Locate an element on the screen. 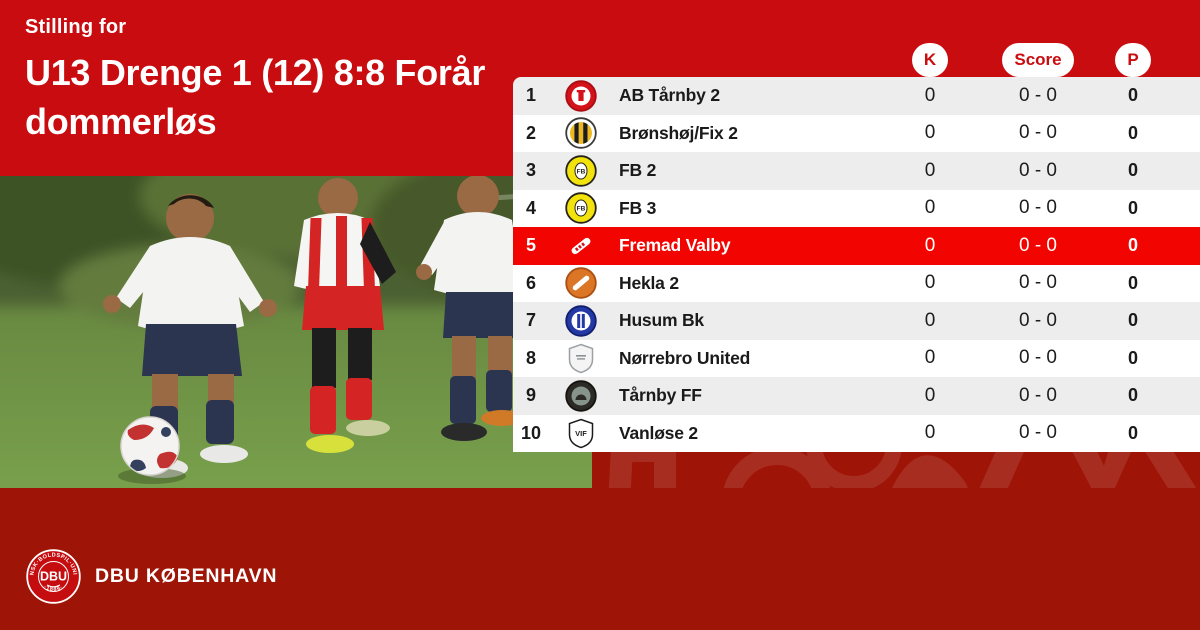  team-name: FB 3 is located at coordinates (638, 207).